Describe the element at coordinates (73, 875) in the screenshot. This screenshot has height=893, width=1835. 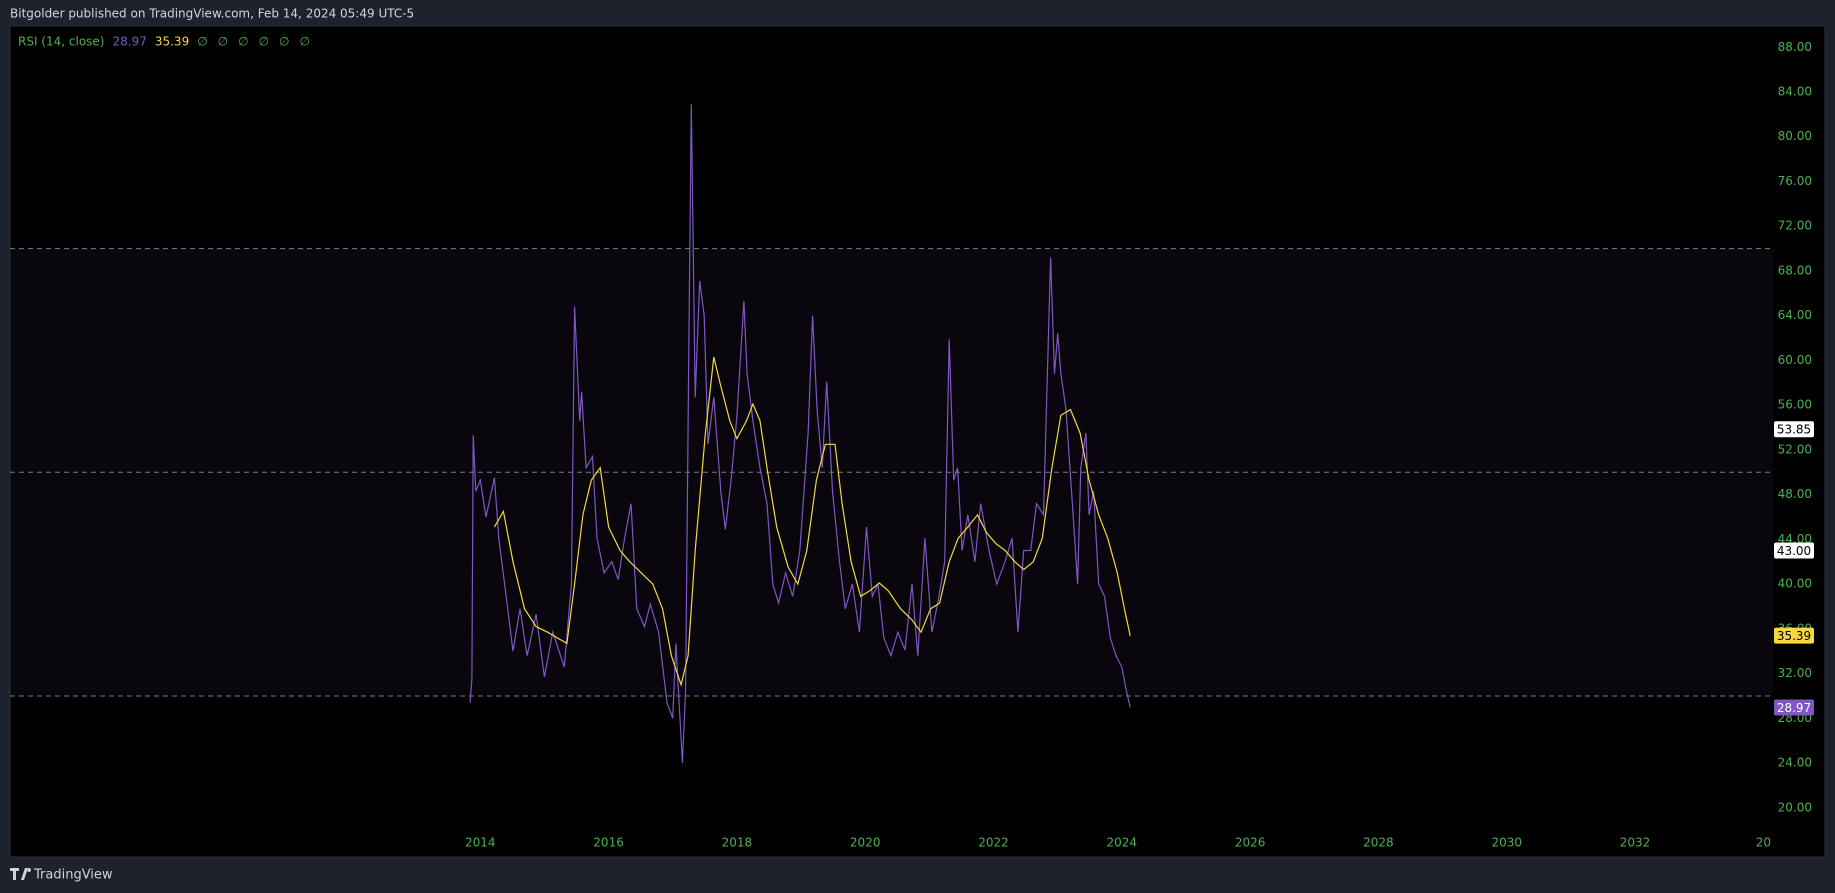
I see `footer: TradingView` at that location.